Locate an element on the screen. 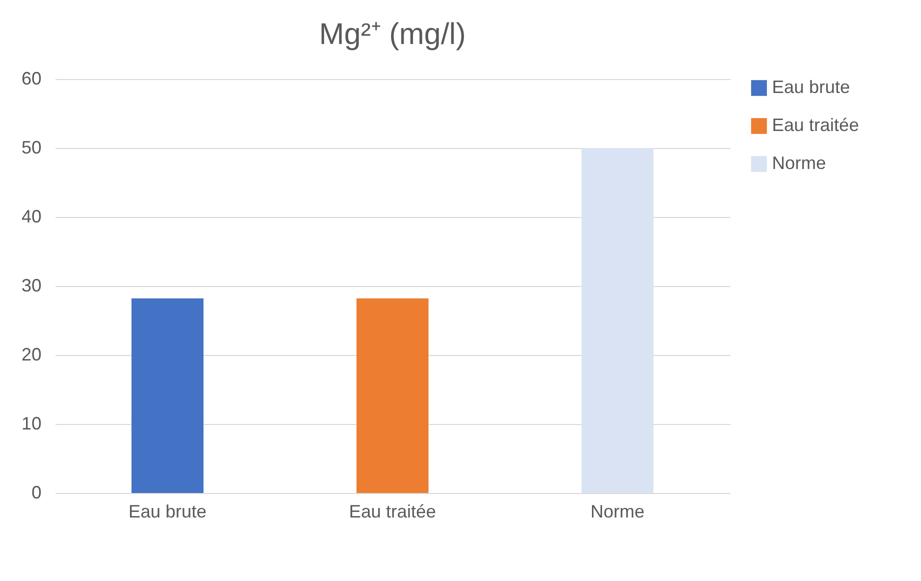 Image resolution: width=921 pixels, height=581 pixels. y-tick-label: 50 is located at coordinates (31, 148).